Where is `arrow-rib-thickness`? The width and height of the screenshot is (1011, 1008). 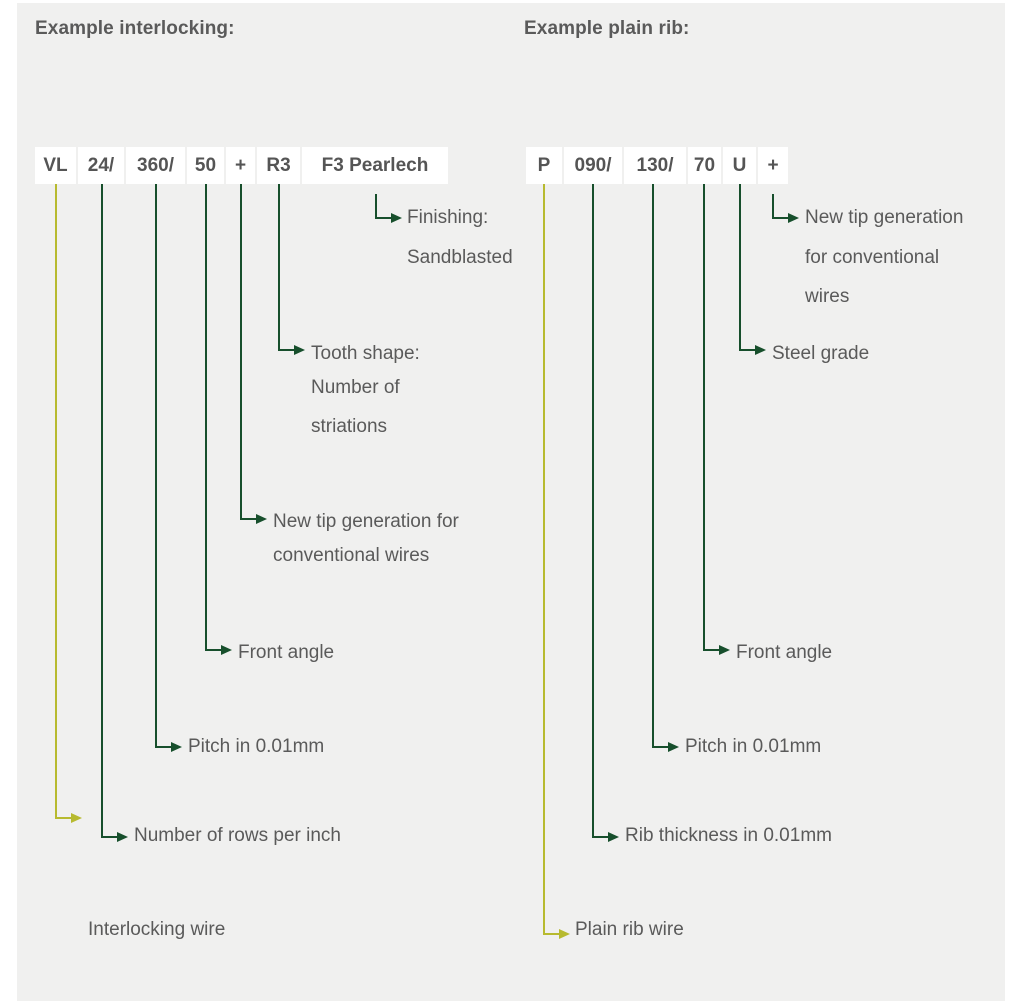 arrow-rib-thickness is located at coordinates (613, 837).